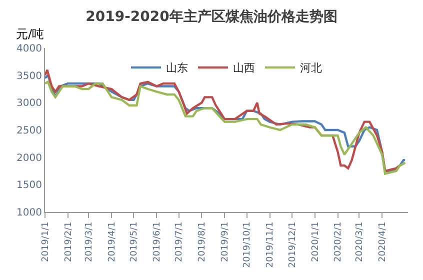 The image size is (423, 280). Describe the element at coordinates (225, 242) in the screenshot. I see `x-tick-label: 2019/9/1` at that location.